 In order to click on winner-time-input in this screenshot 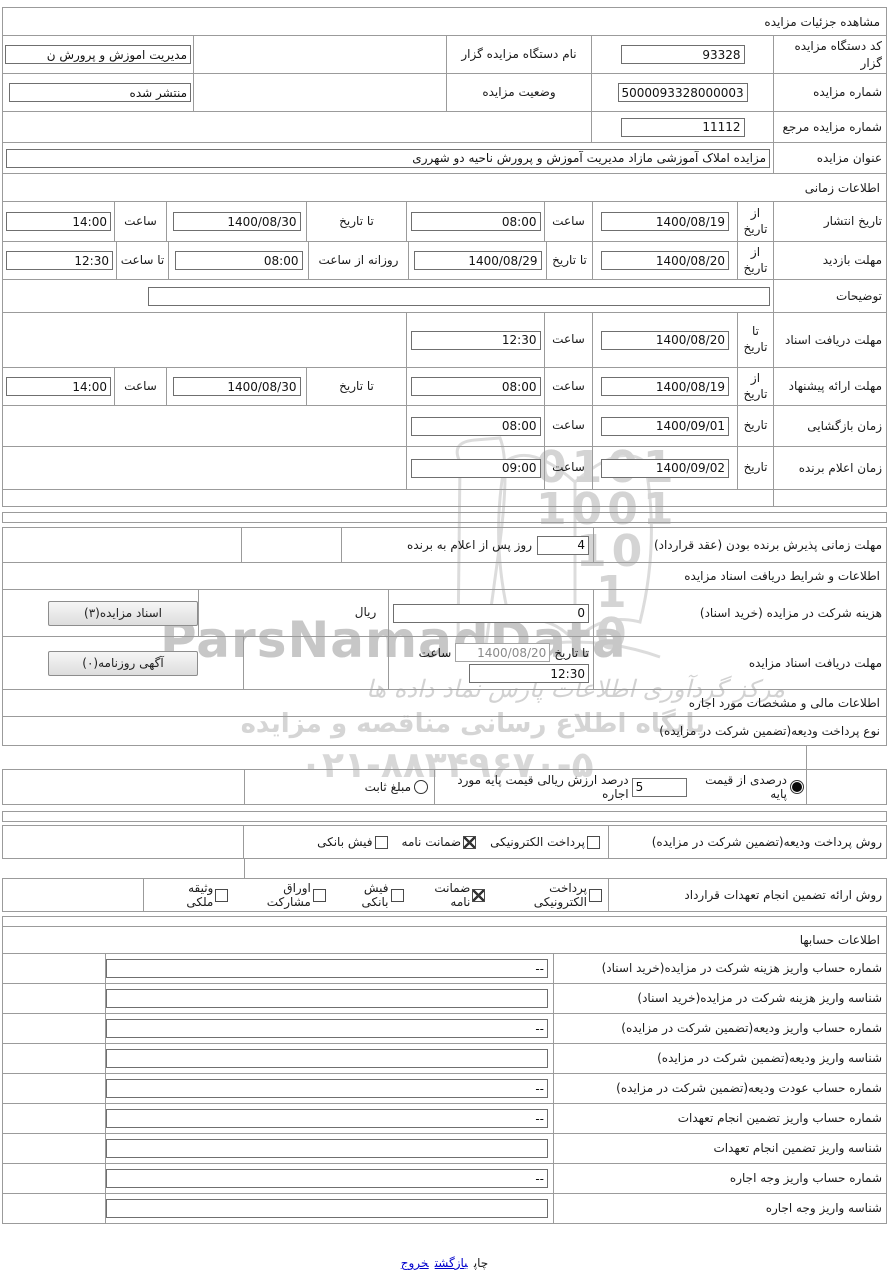, I will do `click(475, 468)`.